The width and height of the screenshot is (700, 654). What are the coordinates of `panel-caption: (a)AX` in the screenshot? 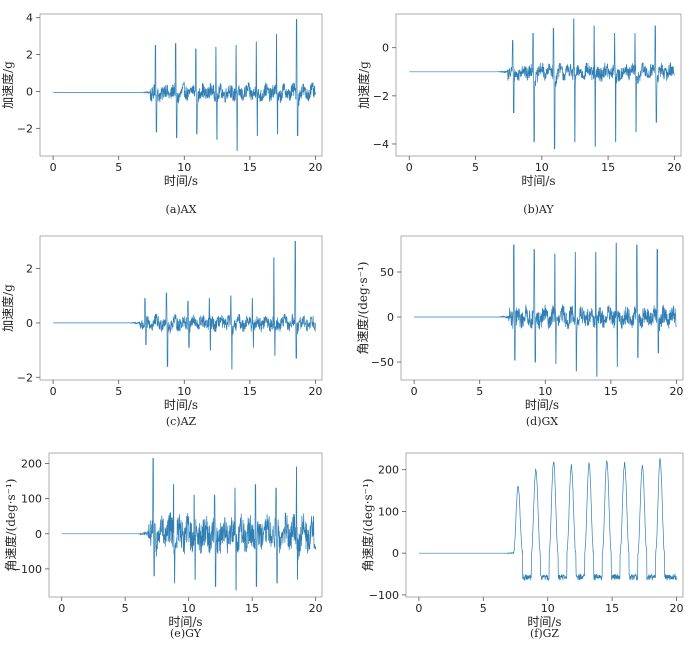 It's located at (181, 209).